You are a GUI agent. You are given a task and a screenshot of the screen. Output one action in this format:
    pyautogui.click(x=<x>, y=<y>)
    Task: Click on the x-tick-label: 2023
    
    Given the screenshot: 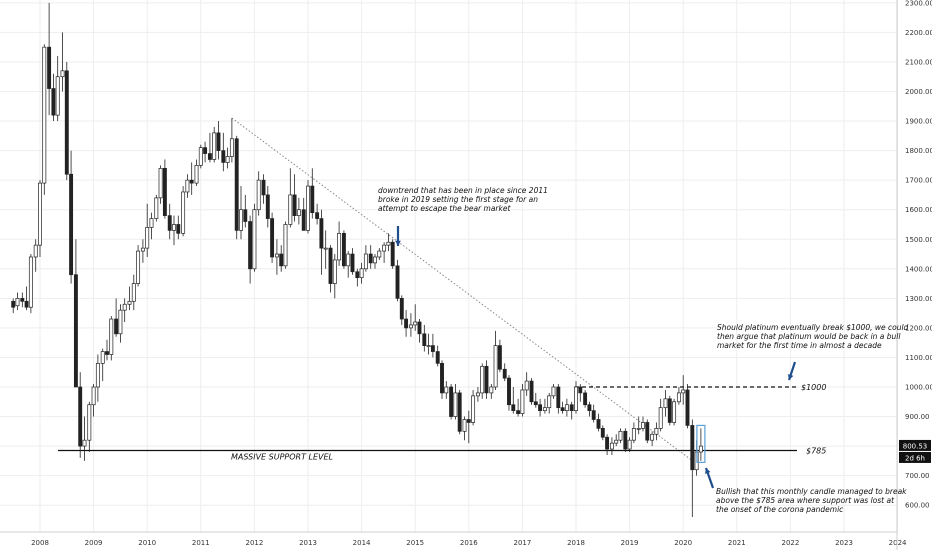 What is the action you would take?
    pyautogui.click(x=844, y=543)
    